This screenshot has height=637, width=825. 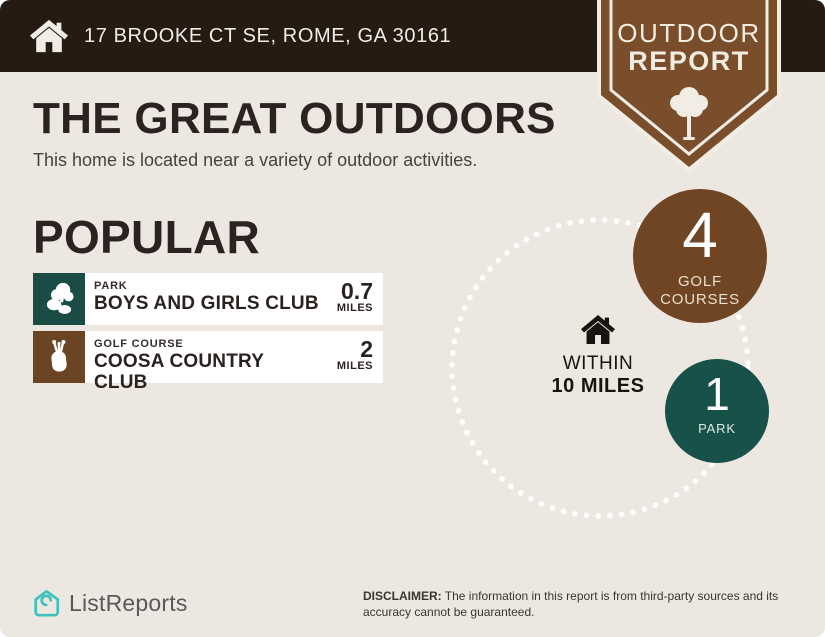 I want to click on home-icon, so click(x=49, y=36).